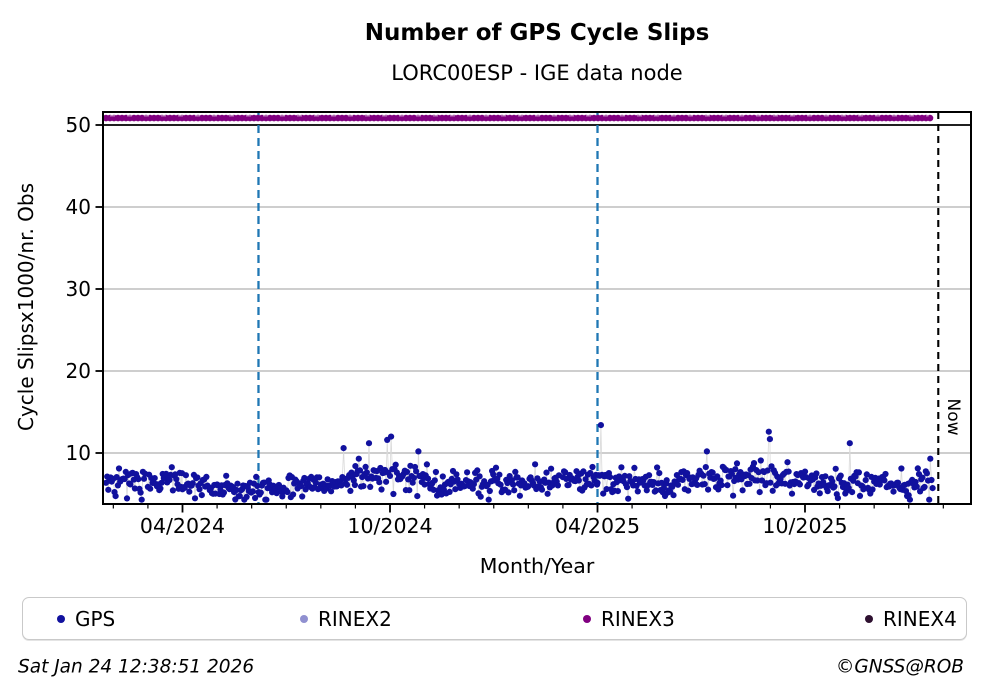 The image size is (992, 699). I want to click on legend-item-rinex4: RINEX4, so click(911, 619).